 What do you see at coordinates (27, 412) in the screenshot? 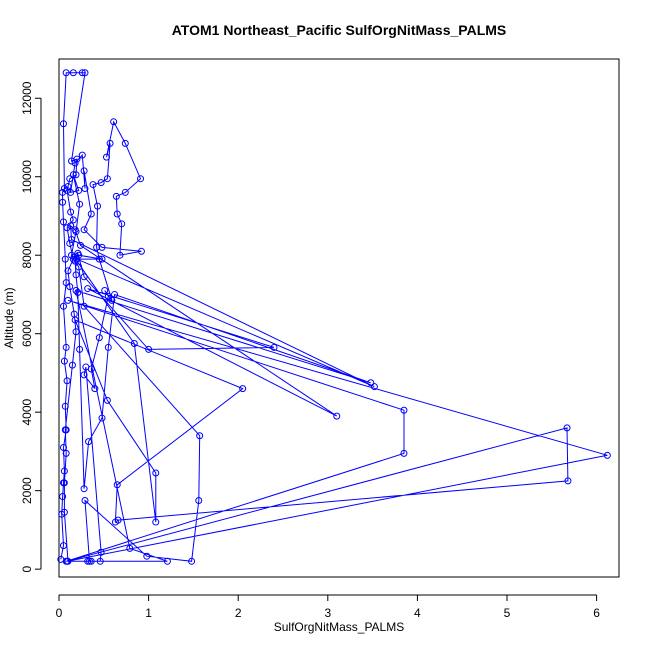
I see `y-tick-label: 4000` at bounding box center [27, 412].